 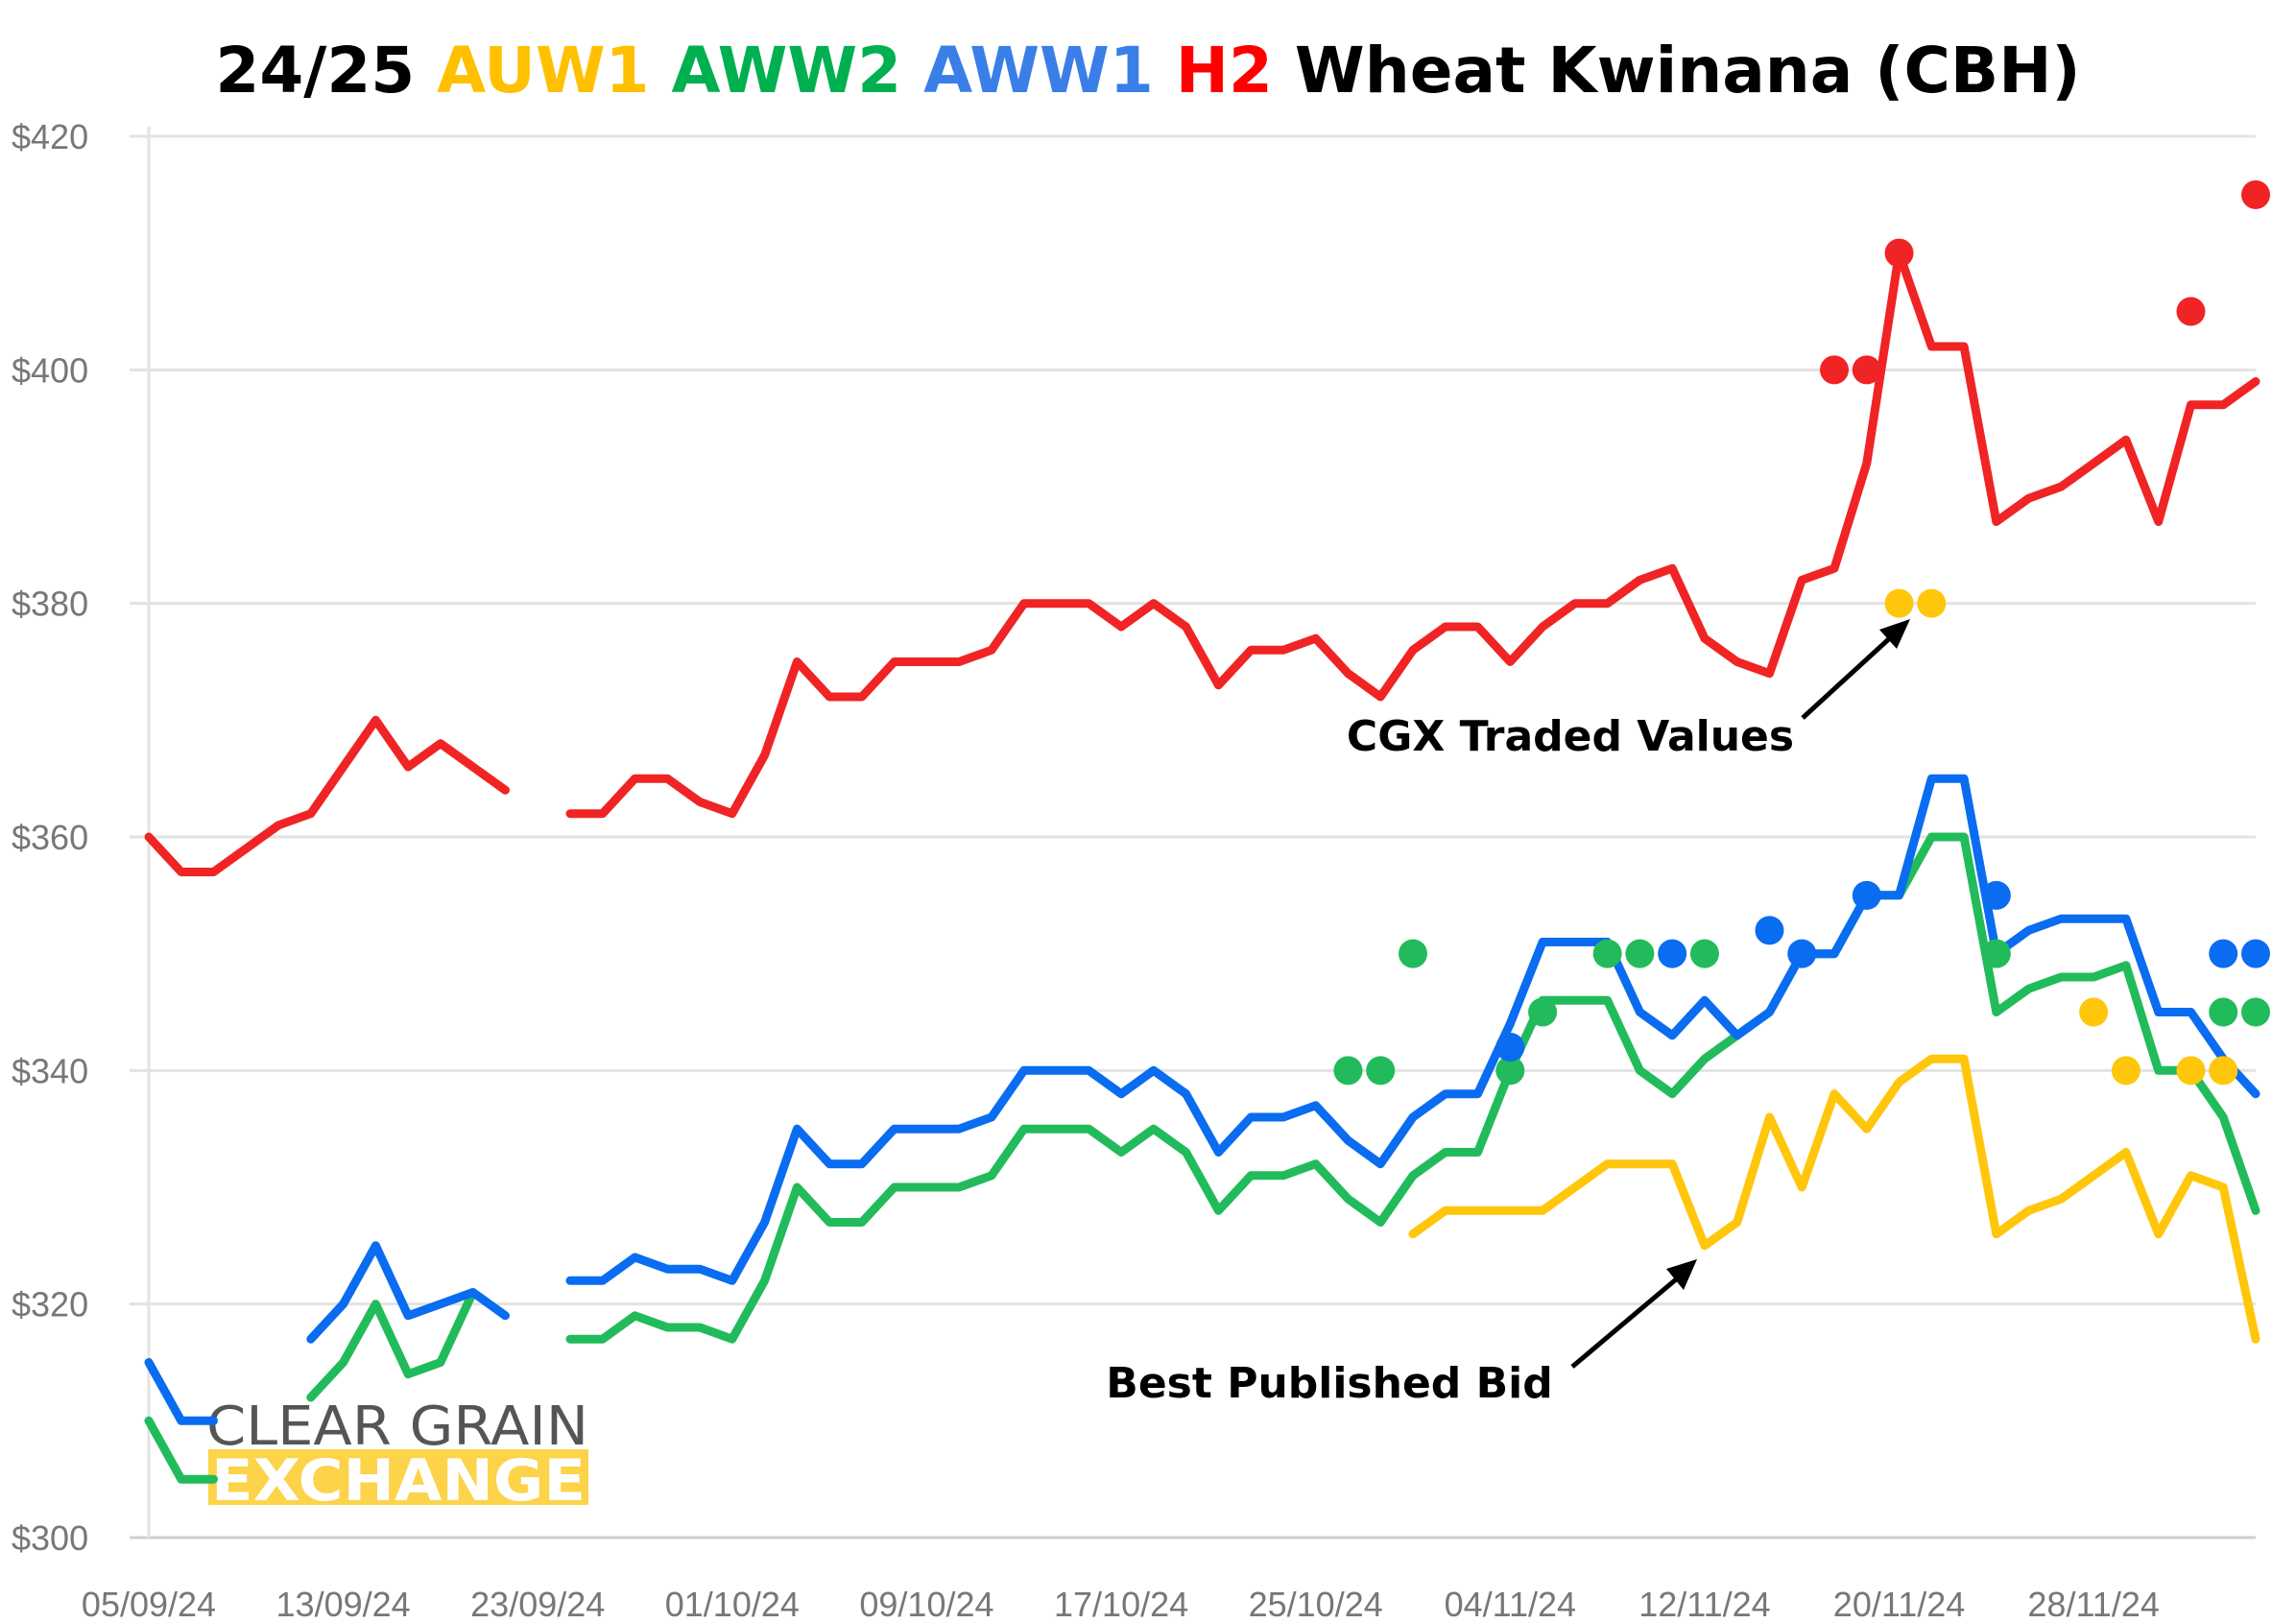 What do you see at coordinates (554, 70) in the screenshot?
I see `title-part: AUW1` at bounding box center [554, 70].